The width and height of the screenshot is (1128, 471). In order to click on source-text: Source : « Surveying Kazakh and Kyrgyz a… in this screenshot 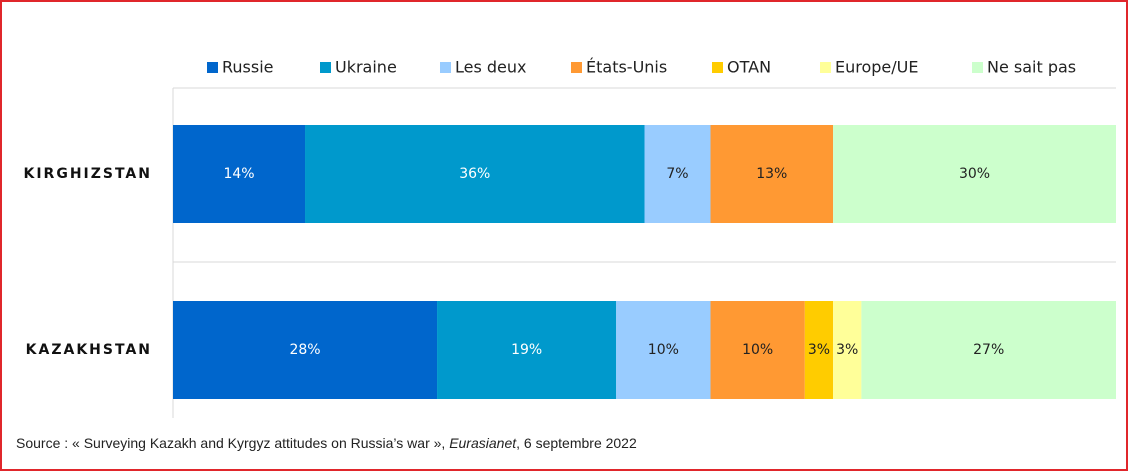, I will do `click(232, 443)`.